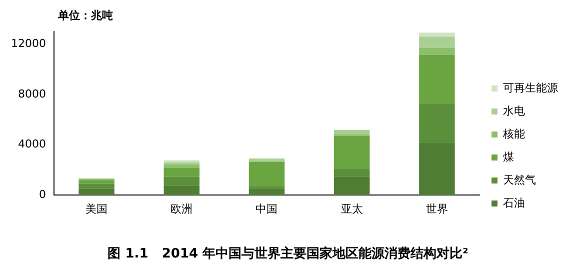 The width and height of the screenshot is (579, 270). What do you see at coordinates (28, 43) in the screenshot?
I see `y-tick-label: 12000` at bounding box center [28, 43].